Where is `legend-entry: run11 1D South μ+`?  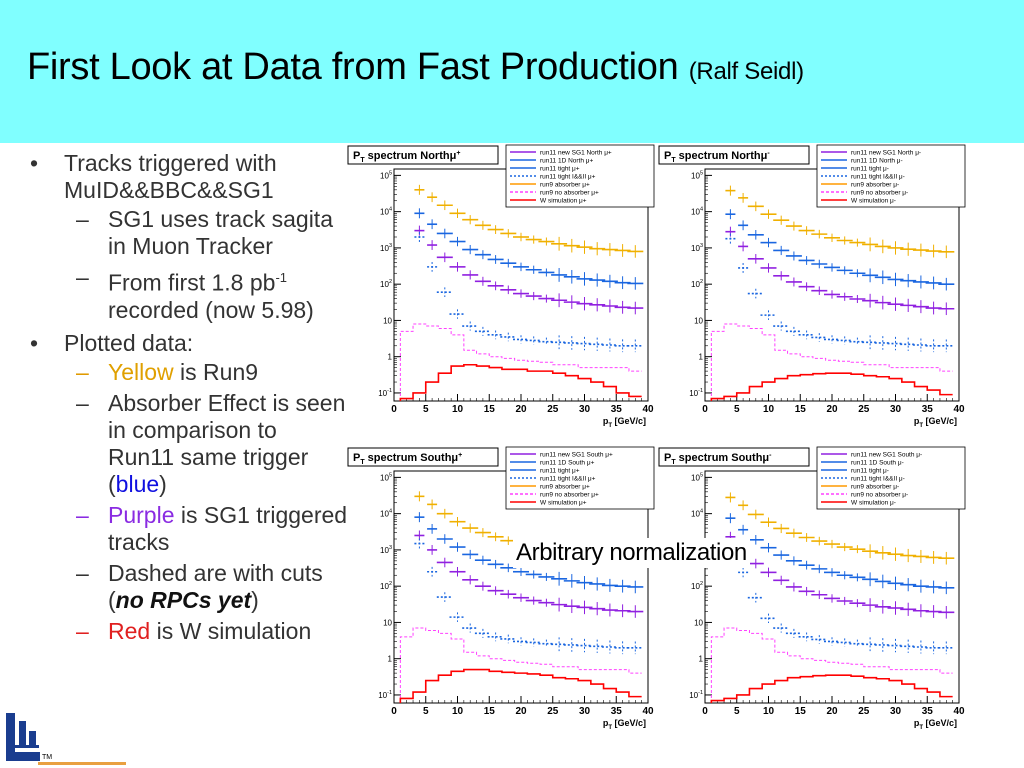
legend-entry: run11 1D South μ+ is located at coordinates (567, 463).